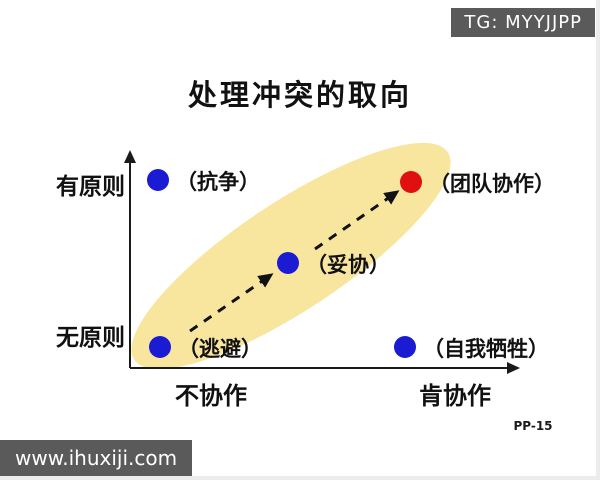 The width and height of the screenshot is (600, 480). Describe the element at coordinates (96, 458) in the screenshot. I see `watermark-badge: www.ihuxiji.com` at that location.